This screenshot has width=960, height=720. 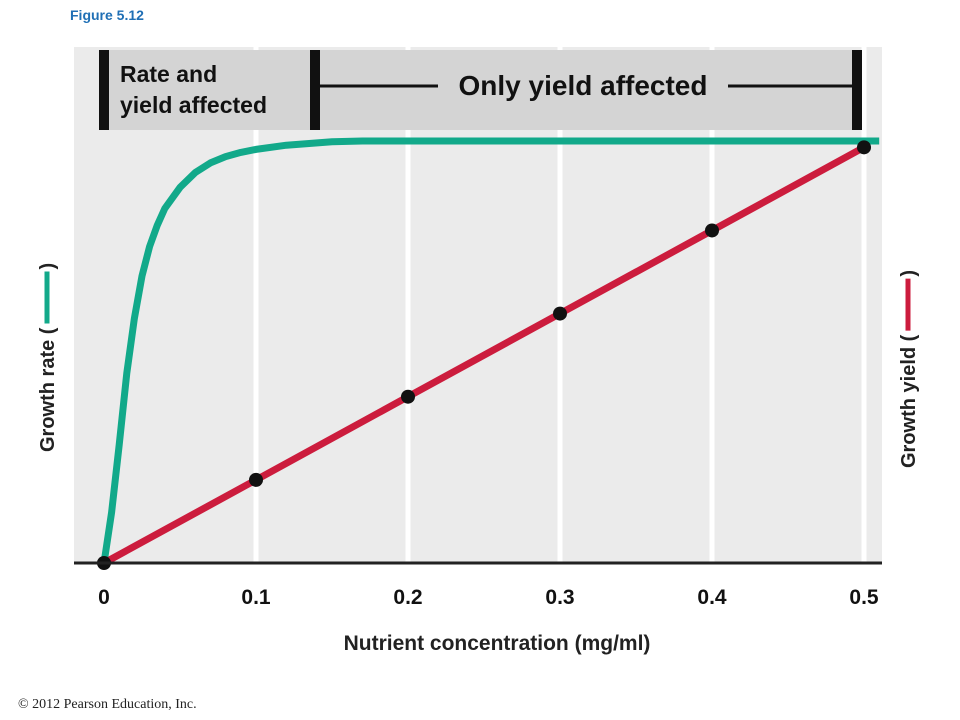 What do you see at coordinates (712, 597) in the screenshot?
I see `x-tick-label-4: 0.4` at bounding box center [712, 597].